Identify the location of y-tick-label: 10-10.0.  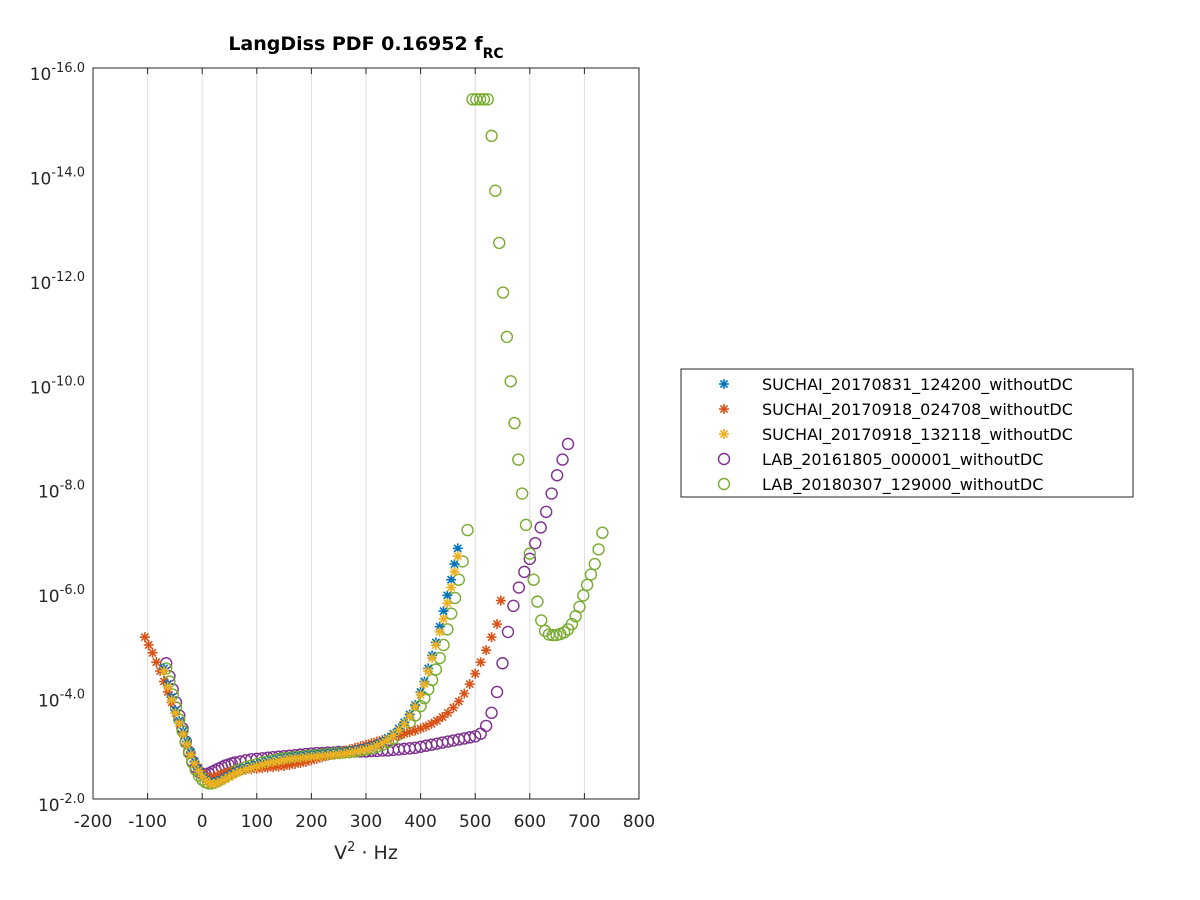
(57, 386).